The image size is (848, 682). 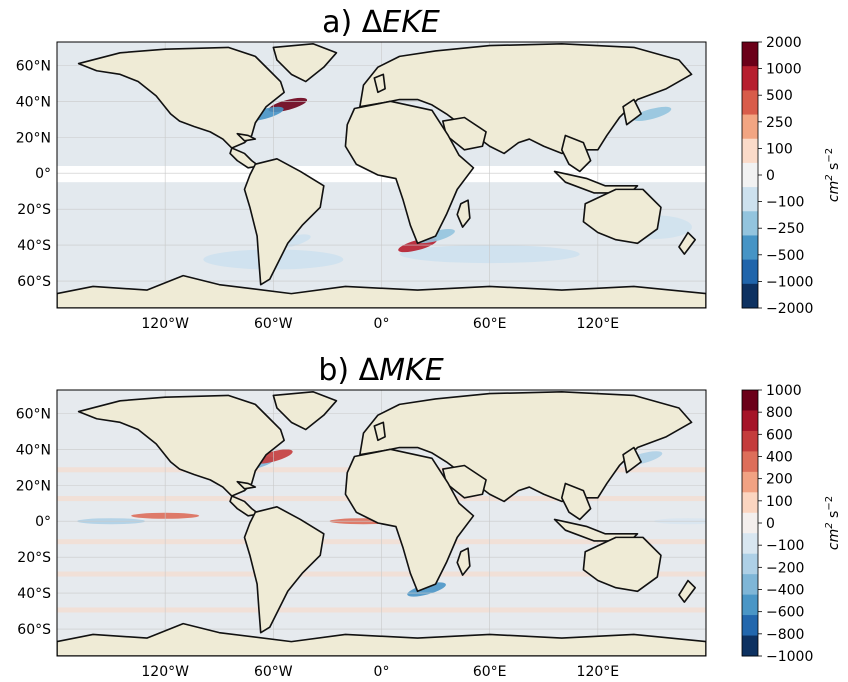 I want to click on mke-colorbar-tick-label: −200, so click(x=785, y=568).